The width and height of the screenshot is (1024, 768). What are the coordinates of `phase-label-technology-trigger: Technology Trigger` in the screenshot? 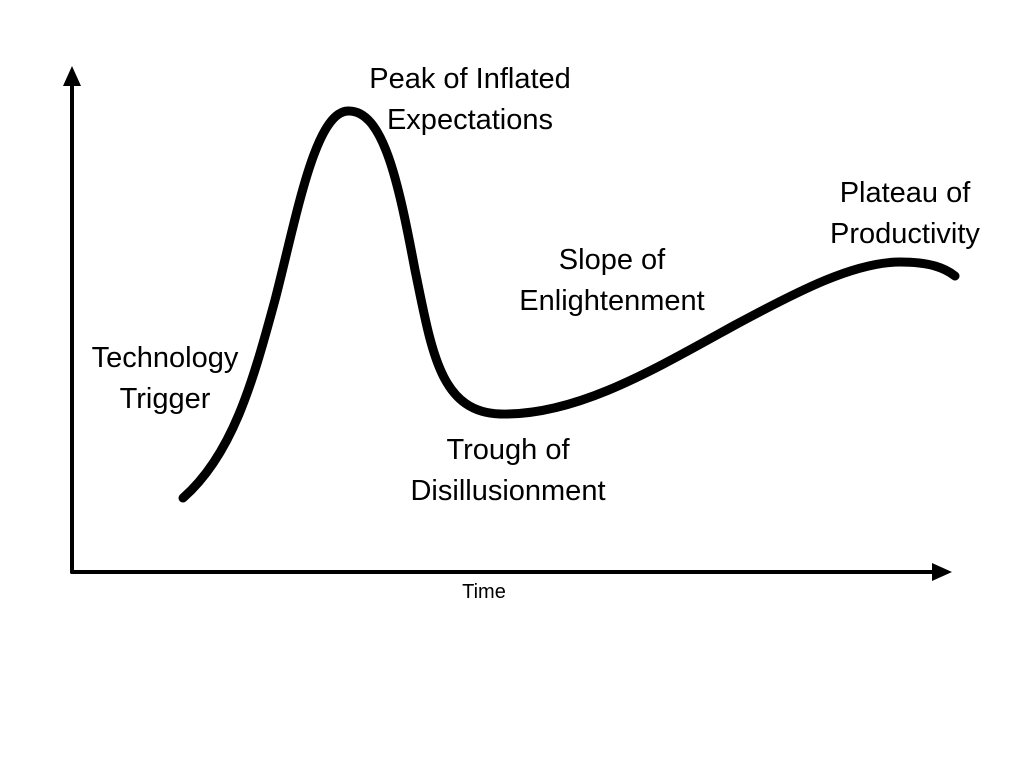 It's located at (165, 378).